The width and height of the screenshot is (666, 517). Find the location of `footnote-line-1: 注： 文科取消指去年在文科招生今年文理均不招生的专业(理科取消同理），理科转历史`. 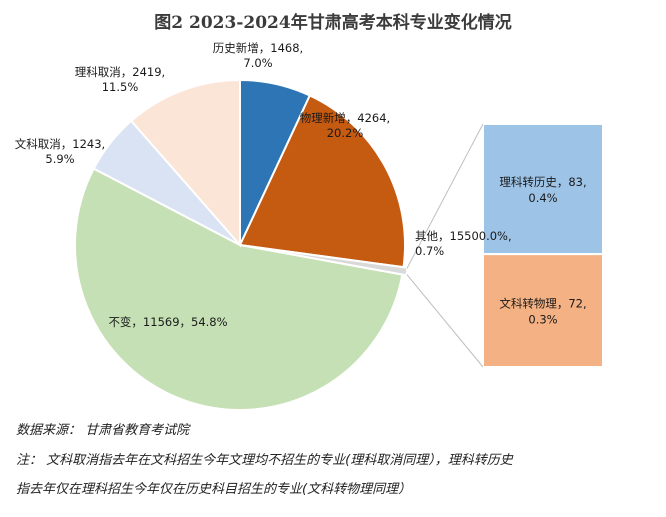

footnote-line-1: 注： 文科取消指去年在文科招生今年文理均不招生的专业(理科取消同理），理科转历史 is located at coordinates (264, 460).